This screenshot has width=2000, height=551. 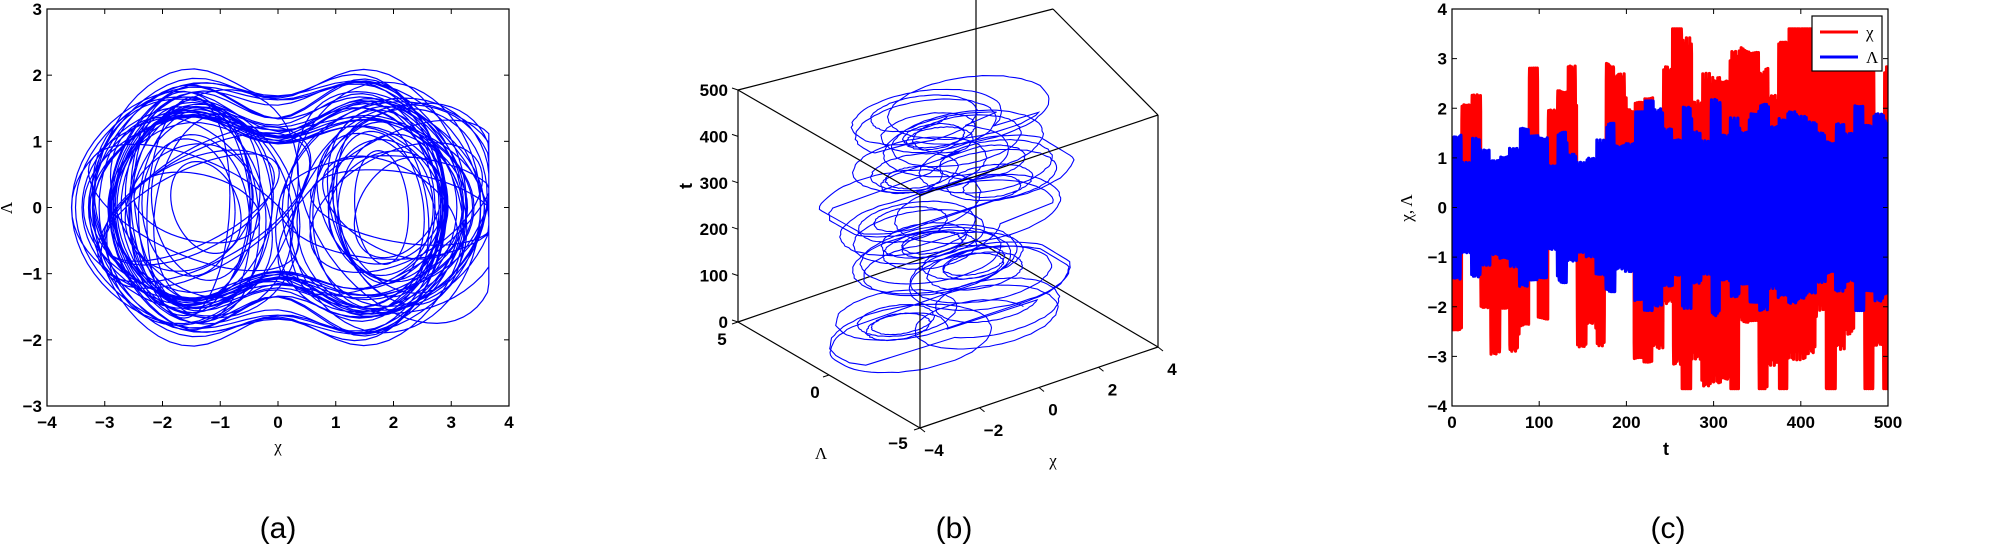 What do you see at coordinates (1626, 422) in the screenshot?
I see `x-tick-label: 200` at bounding box center [1626, 422].